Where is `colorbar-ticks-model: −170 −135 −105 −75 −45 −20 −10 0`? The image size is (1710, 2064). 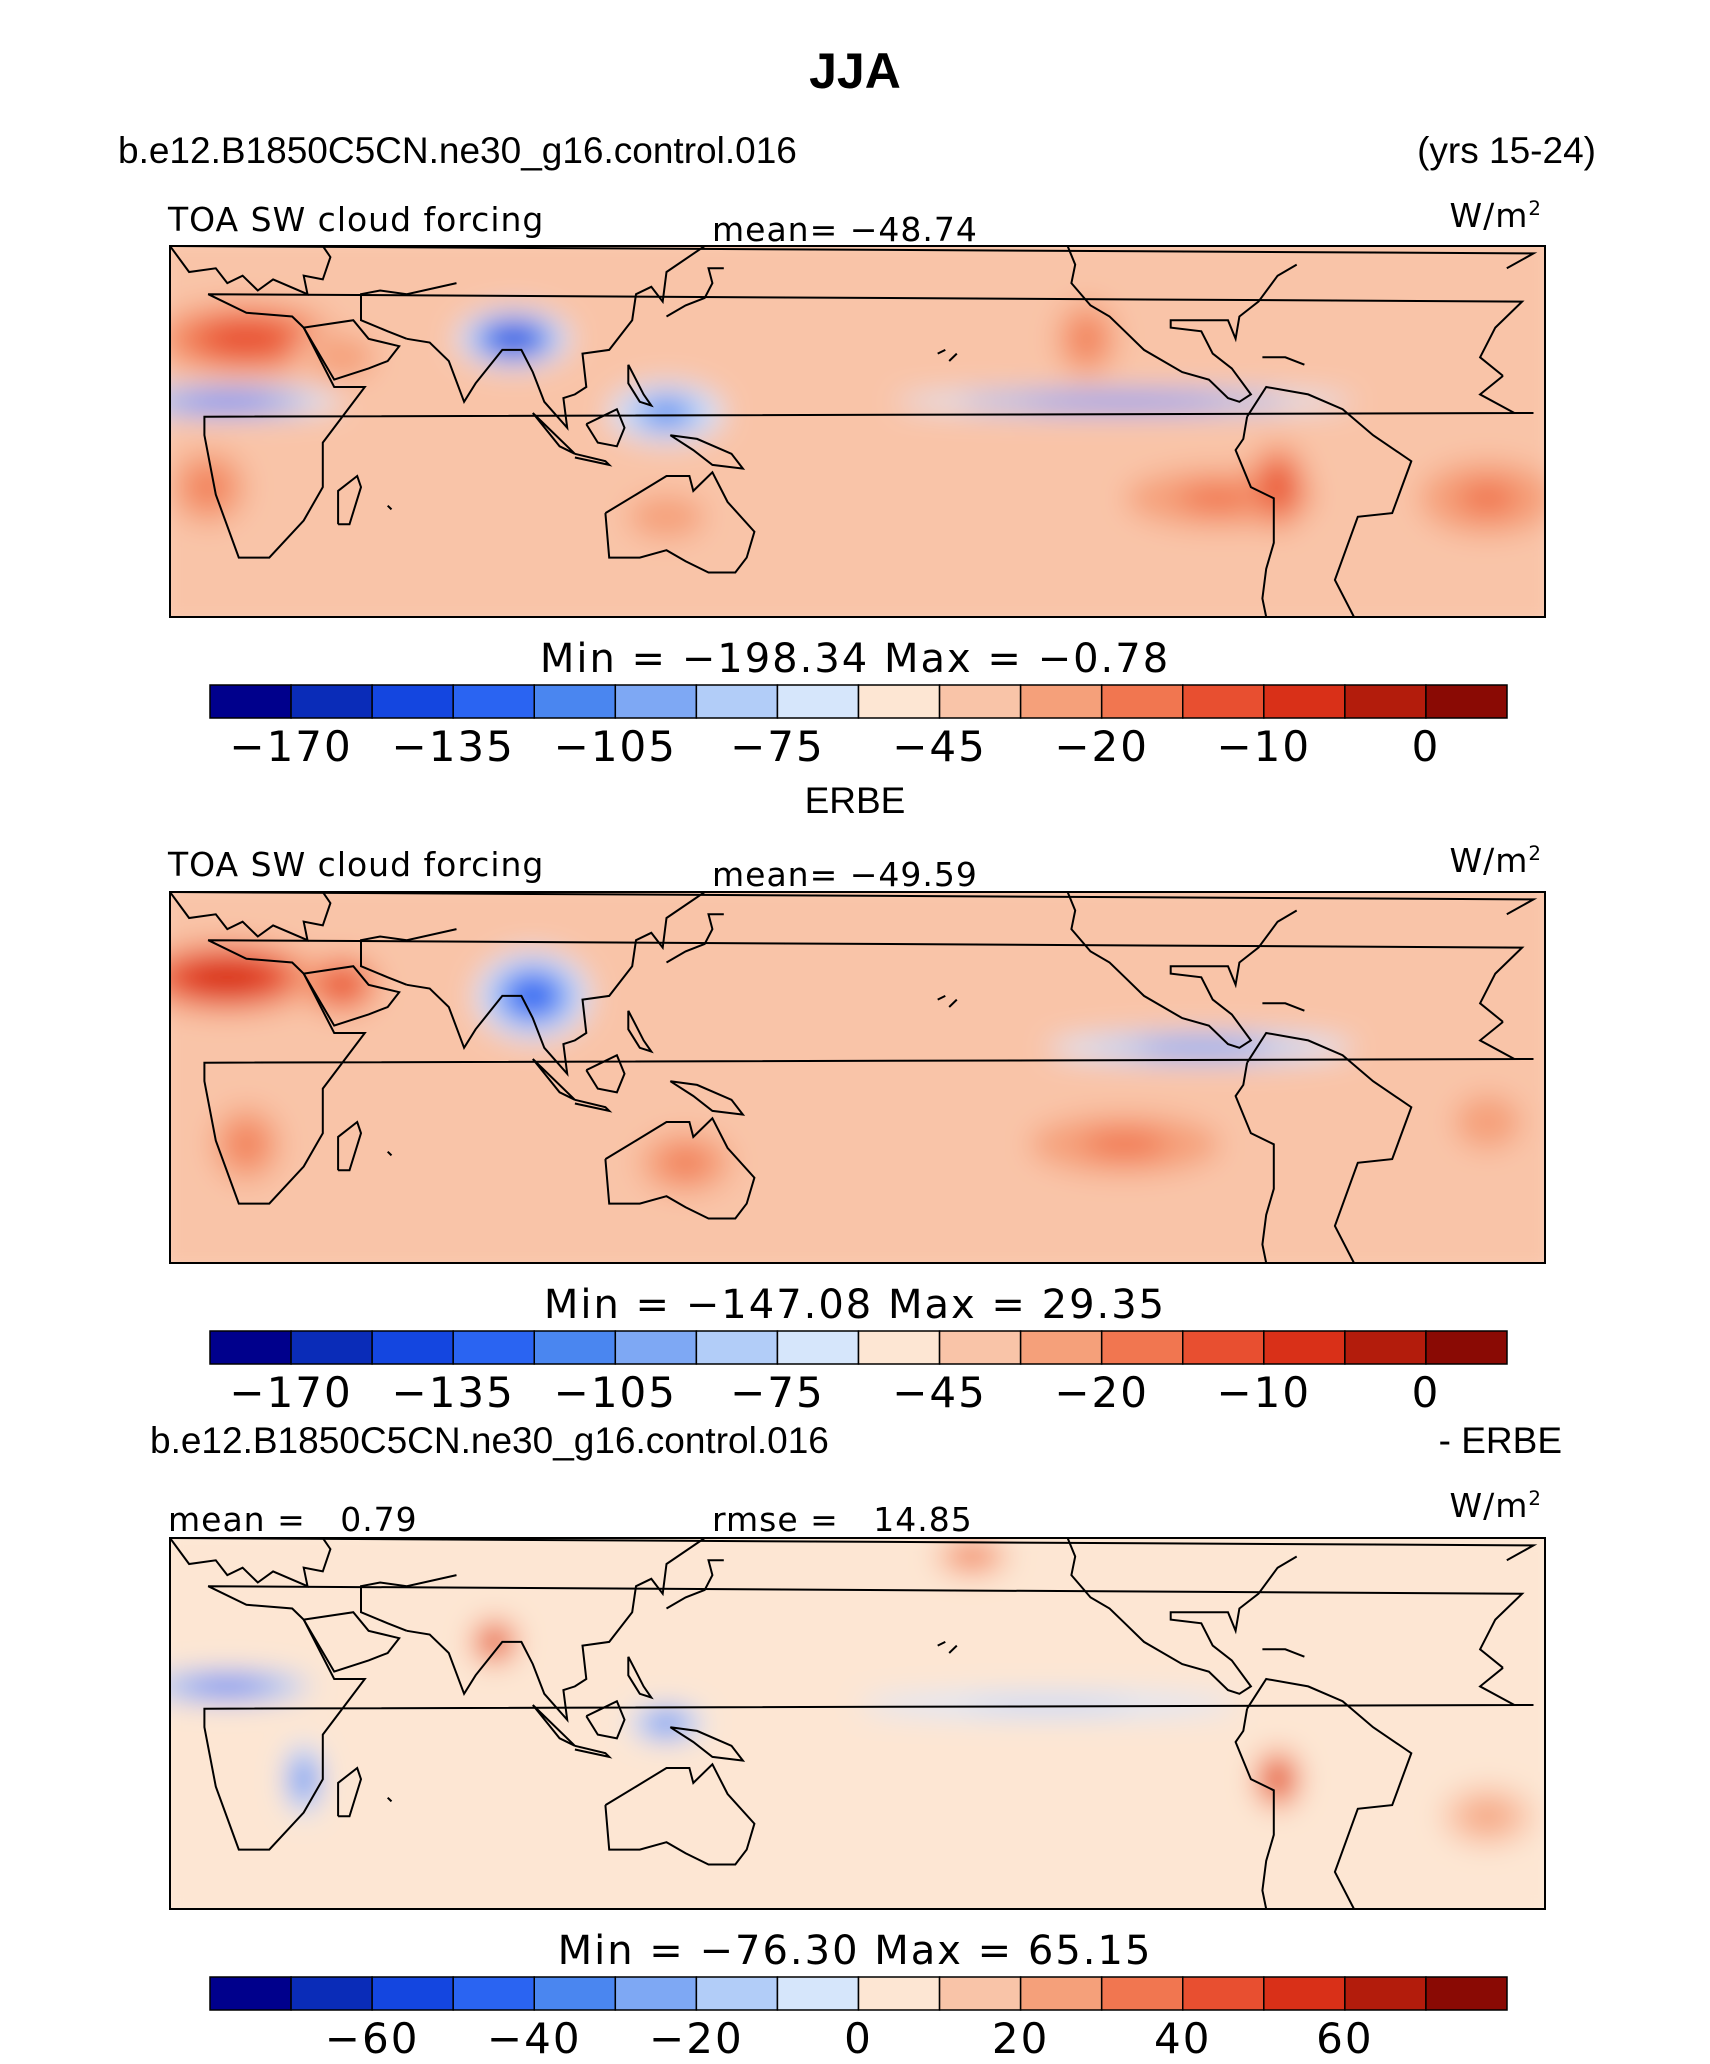
colorbar-ticks-model: −170 −135 −105 −75 −45 −20 −10 0 is located at coordinates (855, 747).